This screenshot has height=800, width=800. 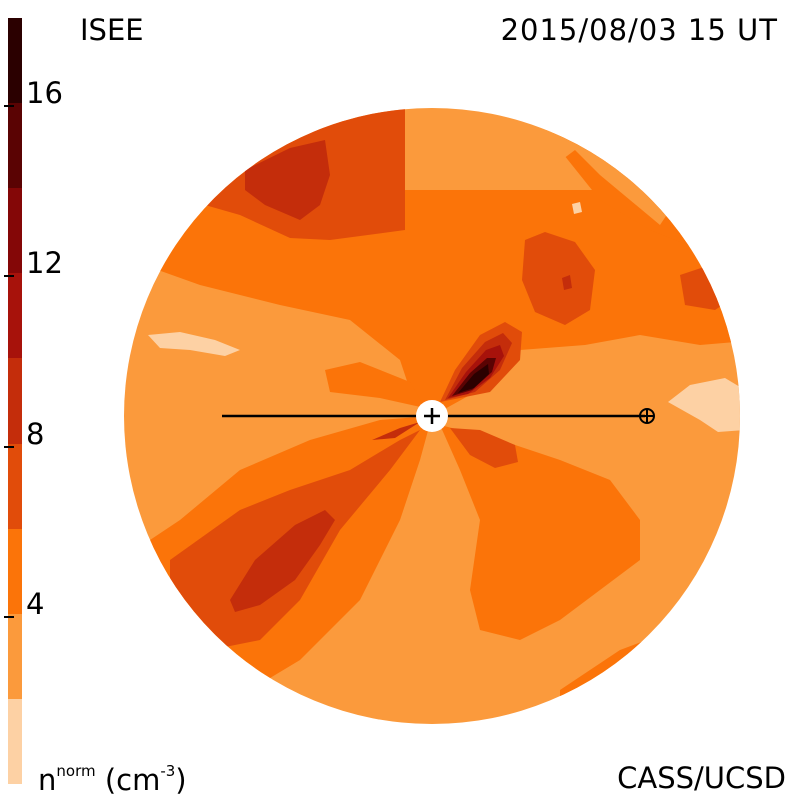 I want to click on credit-label: CASS/UCSD, so click(x=701, y=778).